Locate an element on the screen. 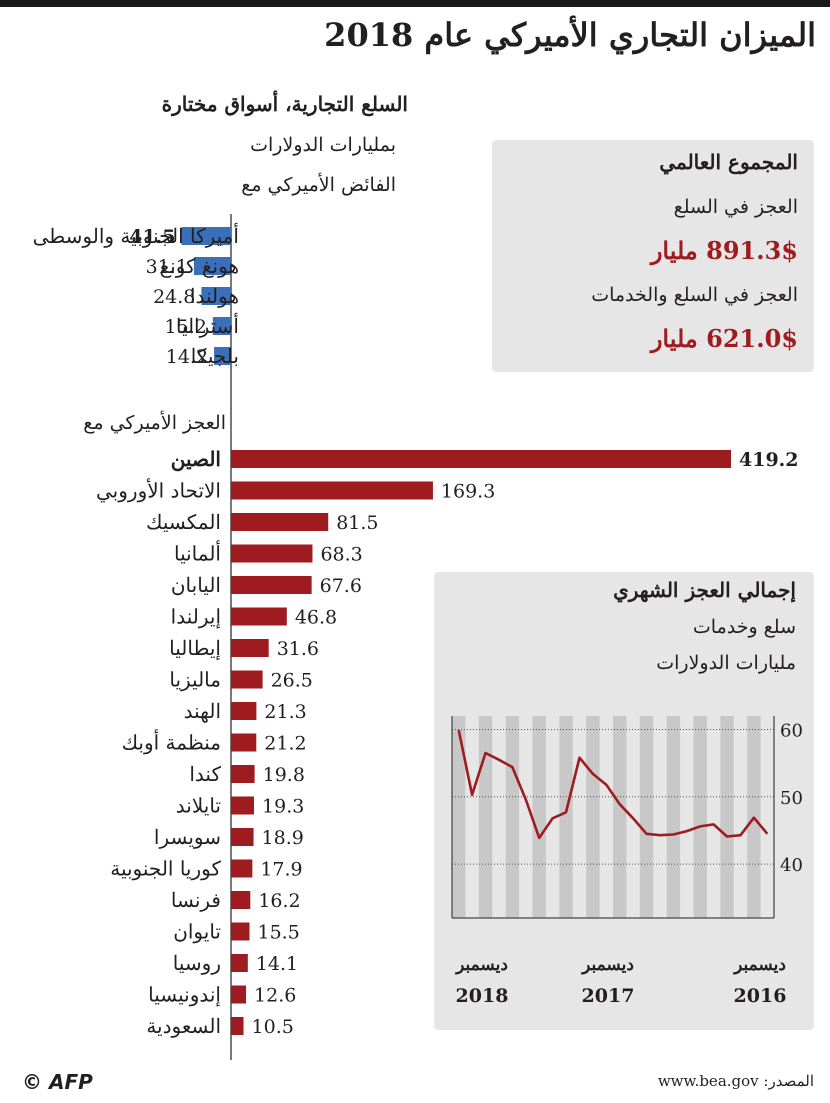 The height and width of the screenshot is (1103, 830). monthly-line-chart: 40 50 60 ديسمبر 2018 ديسمبر 2017 ديسمبر 2016 is located at coordinates (627, 861).